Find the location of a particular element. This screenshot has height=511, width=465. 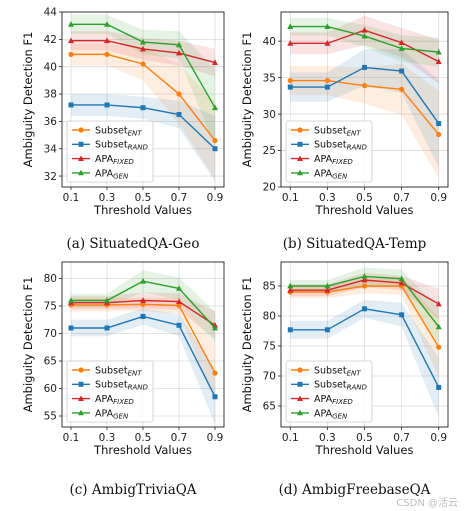

y-tick-label: 38 is located at coordinates (50, 95).